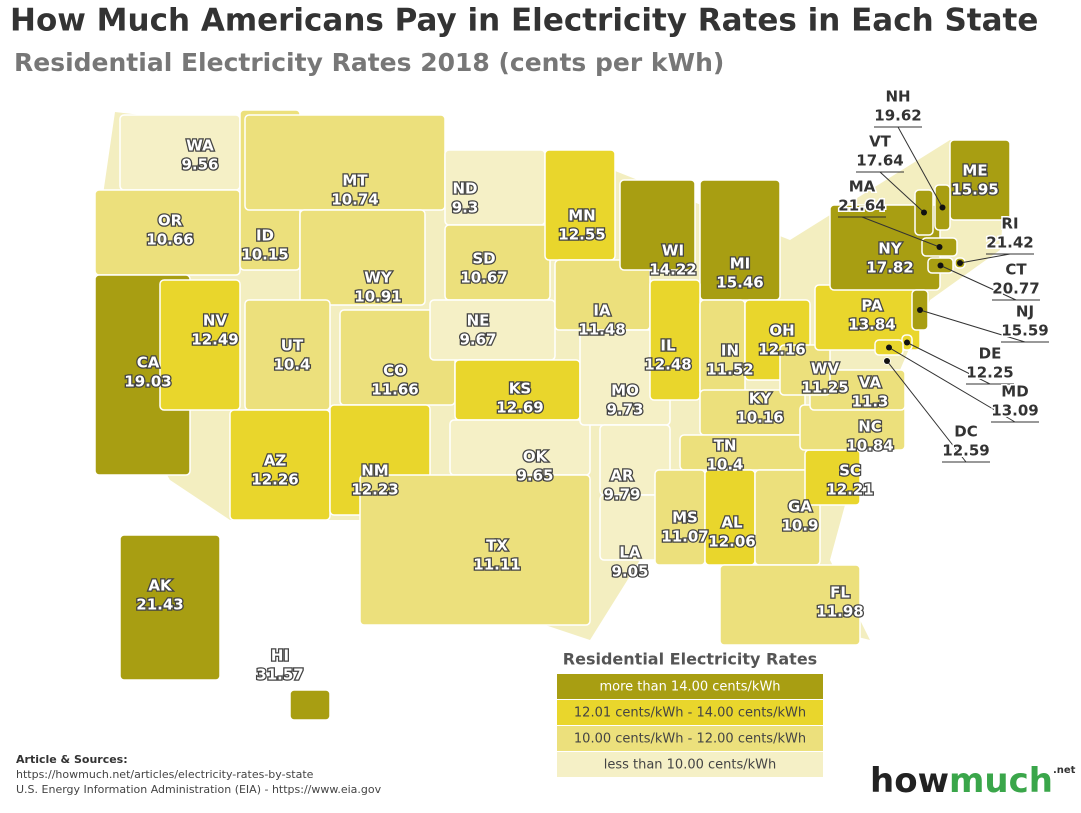  I want to click on state-abbr: MA, so click(862, 187).